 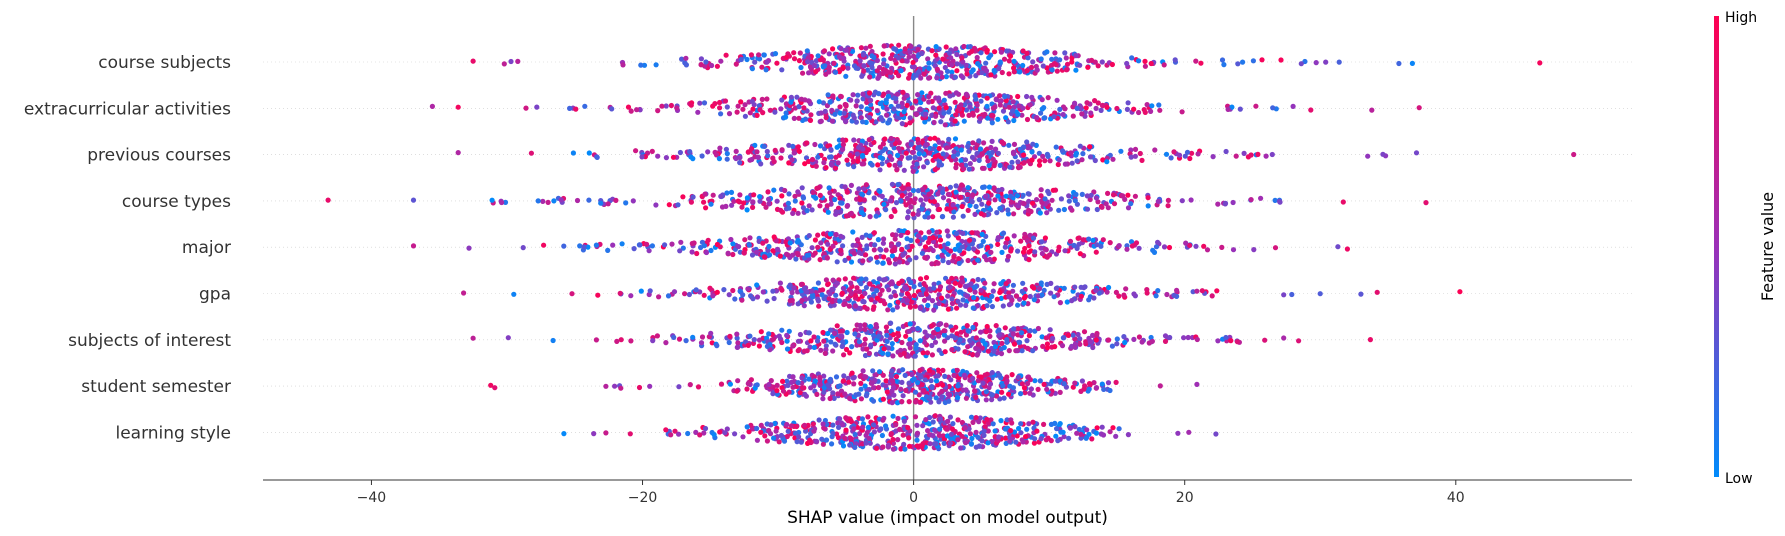 What do you see at coordinates (1741, 18) in the screenshot?
I see `colorbar-high-label: High` at bounding box center [1741, 18].